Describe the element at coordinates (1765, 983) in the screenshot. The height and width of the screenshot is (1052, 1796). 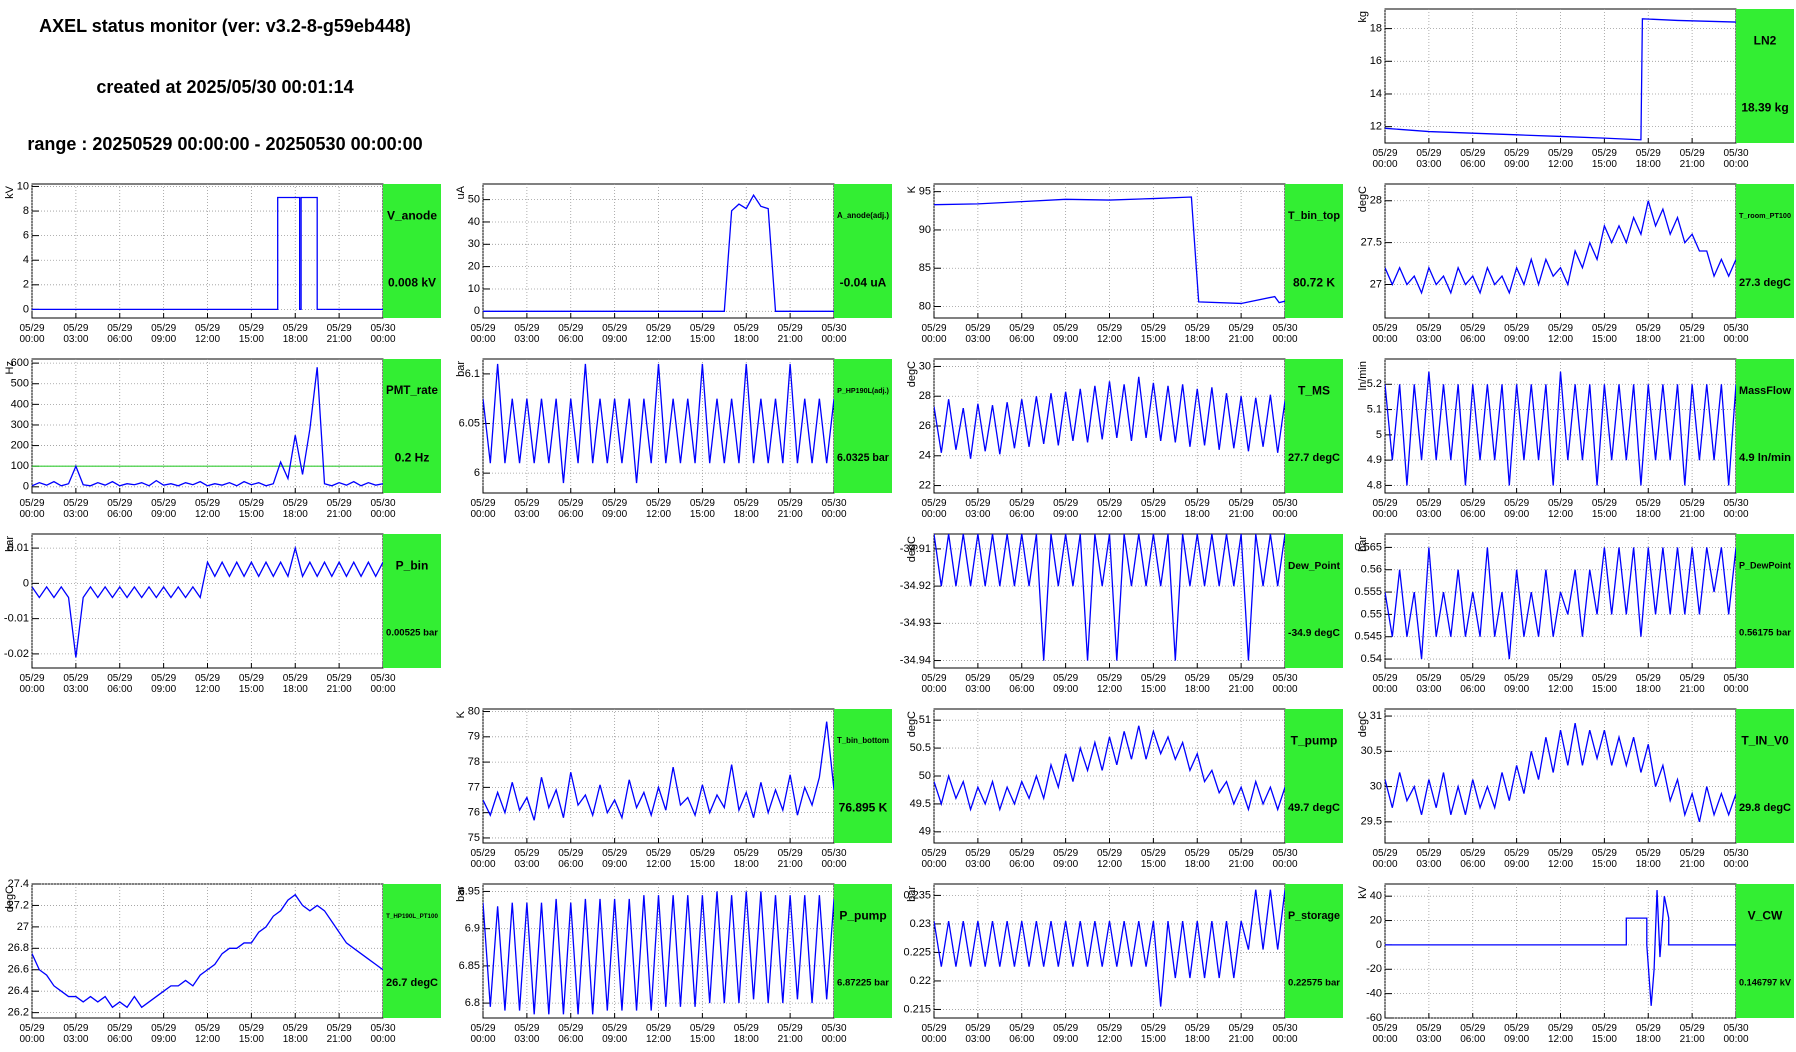
I see `status-value: 0.146797 kV` at that location.